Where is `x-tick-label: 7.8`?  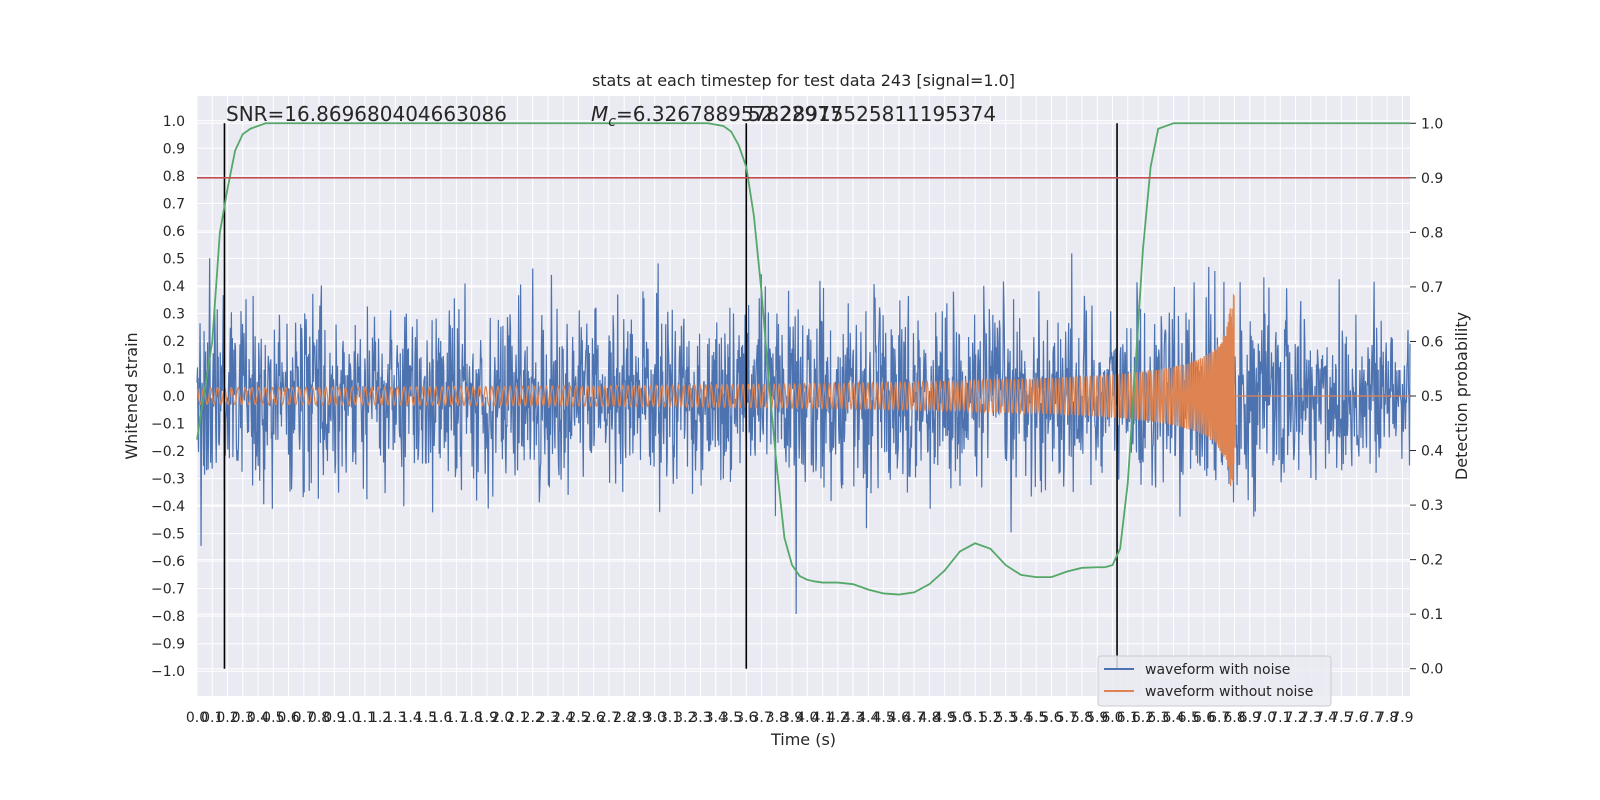 x-tick-label: 7.8 is located at coordinates (1387, 718).